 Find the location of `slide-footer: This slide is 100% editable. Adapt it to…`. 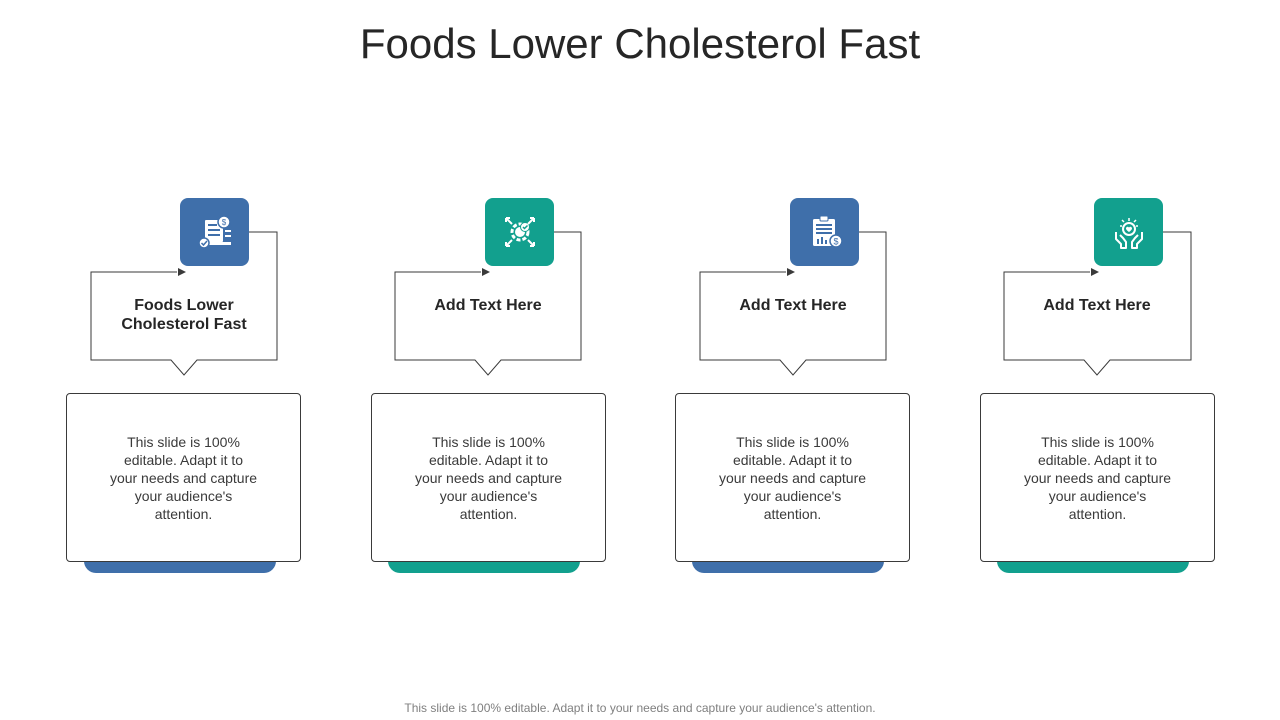

slide-footer: This slide is 100% editable. Adapt it to… is located at coordinates (640, 708).